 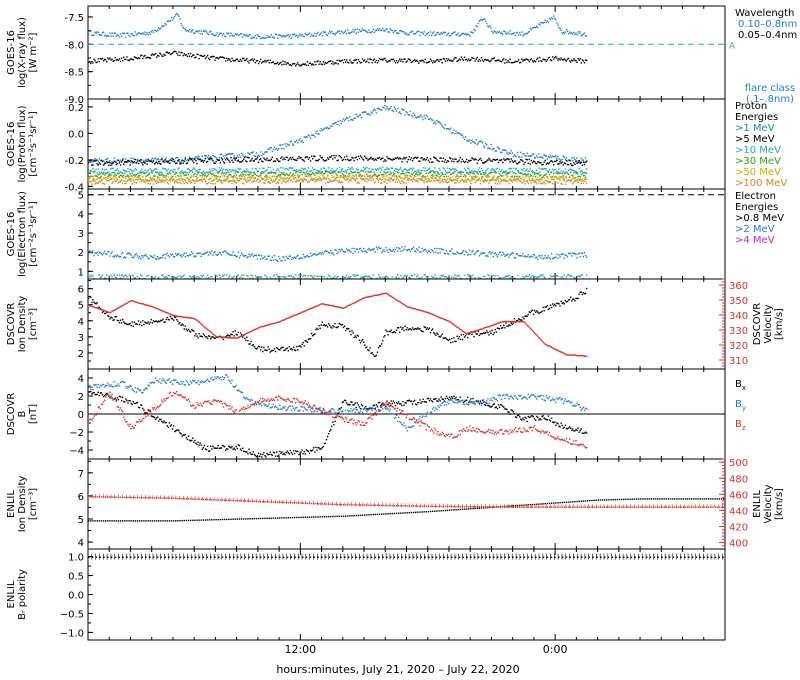 What do you see at coordinates (406, 324) in the screenshot?
I see `panel-frame` at bounding box center [406, 324].